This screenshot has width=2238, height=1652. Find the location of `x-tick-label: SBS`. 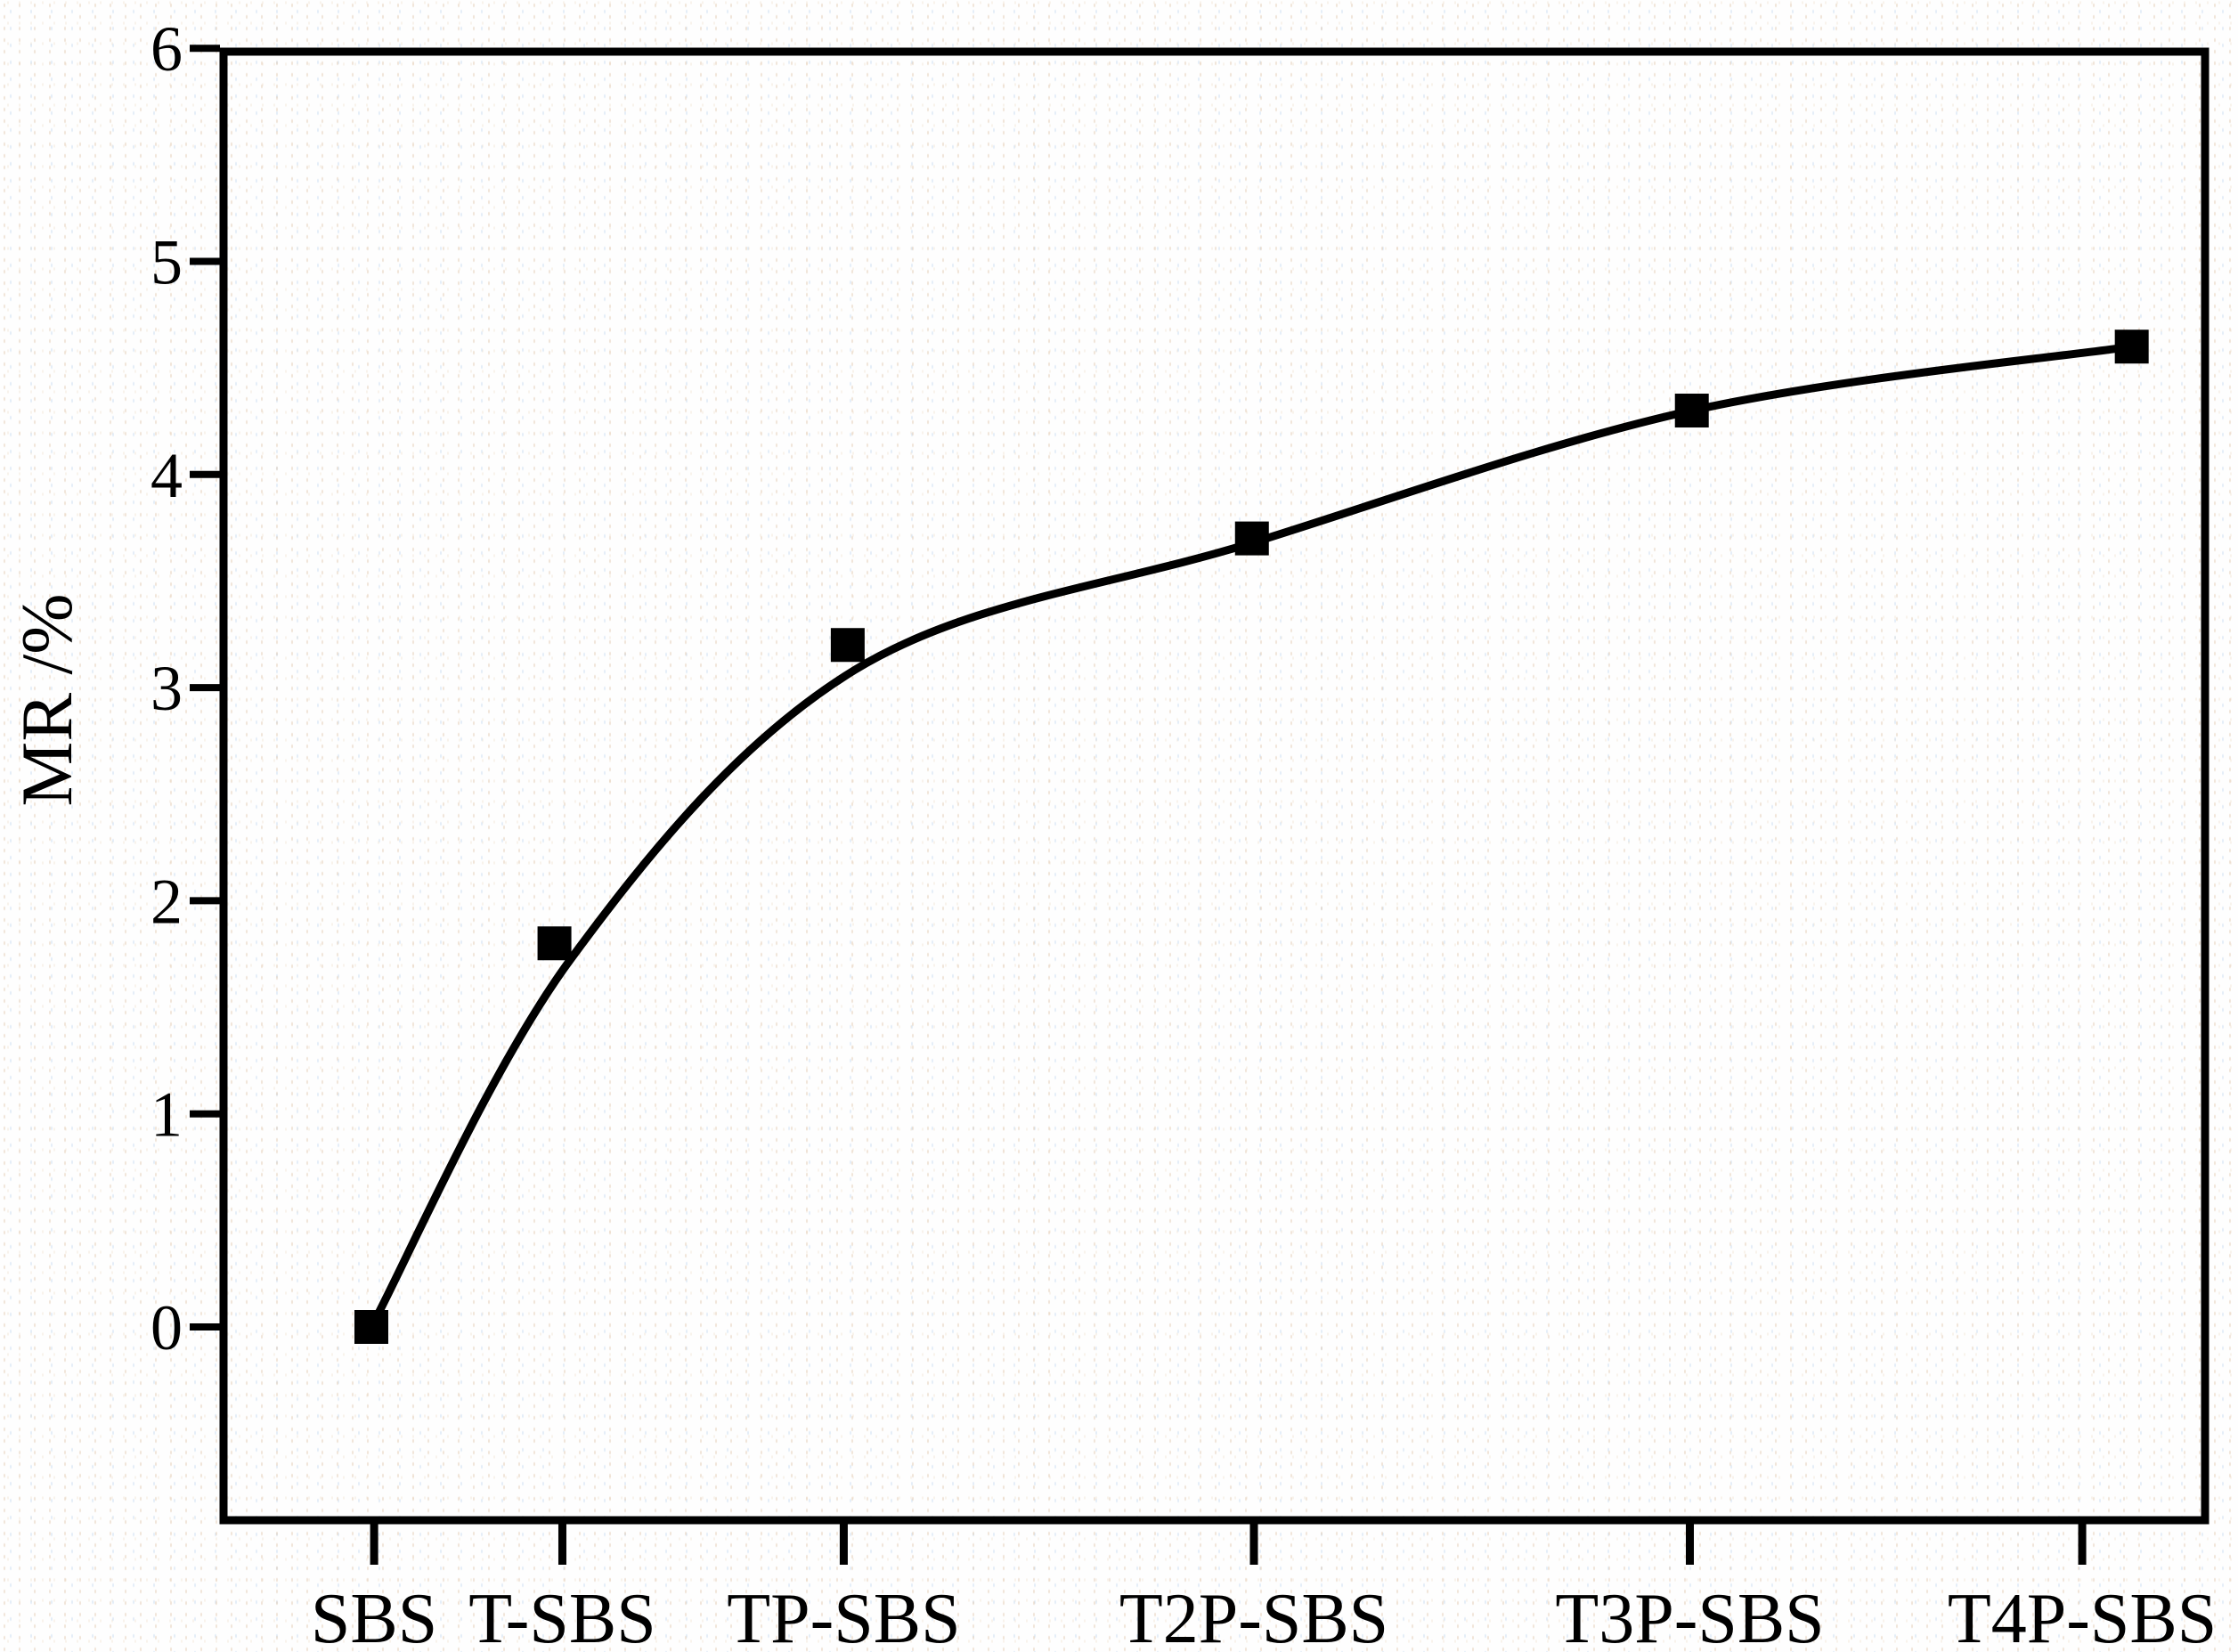

x-tick-label: SBS is located at coordinates (374, 1616).